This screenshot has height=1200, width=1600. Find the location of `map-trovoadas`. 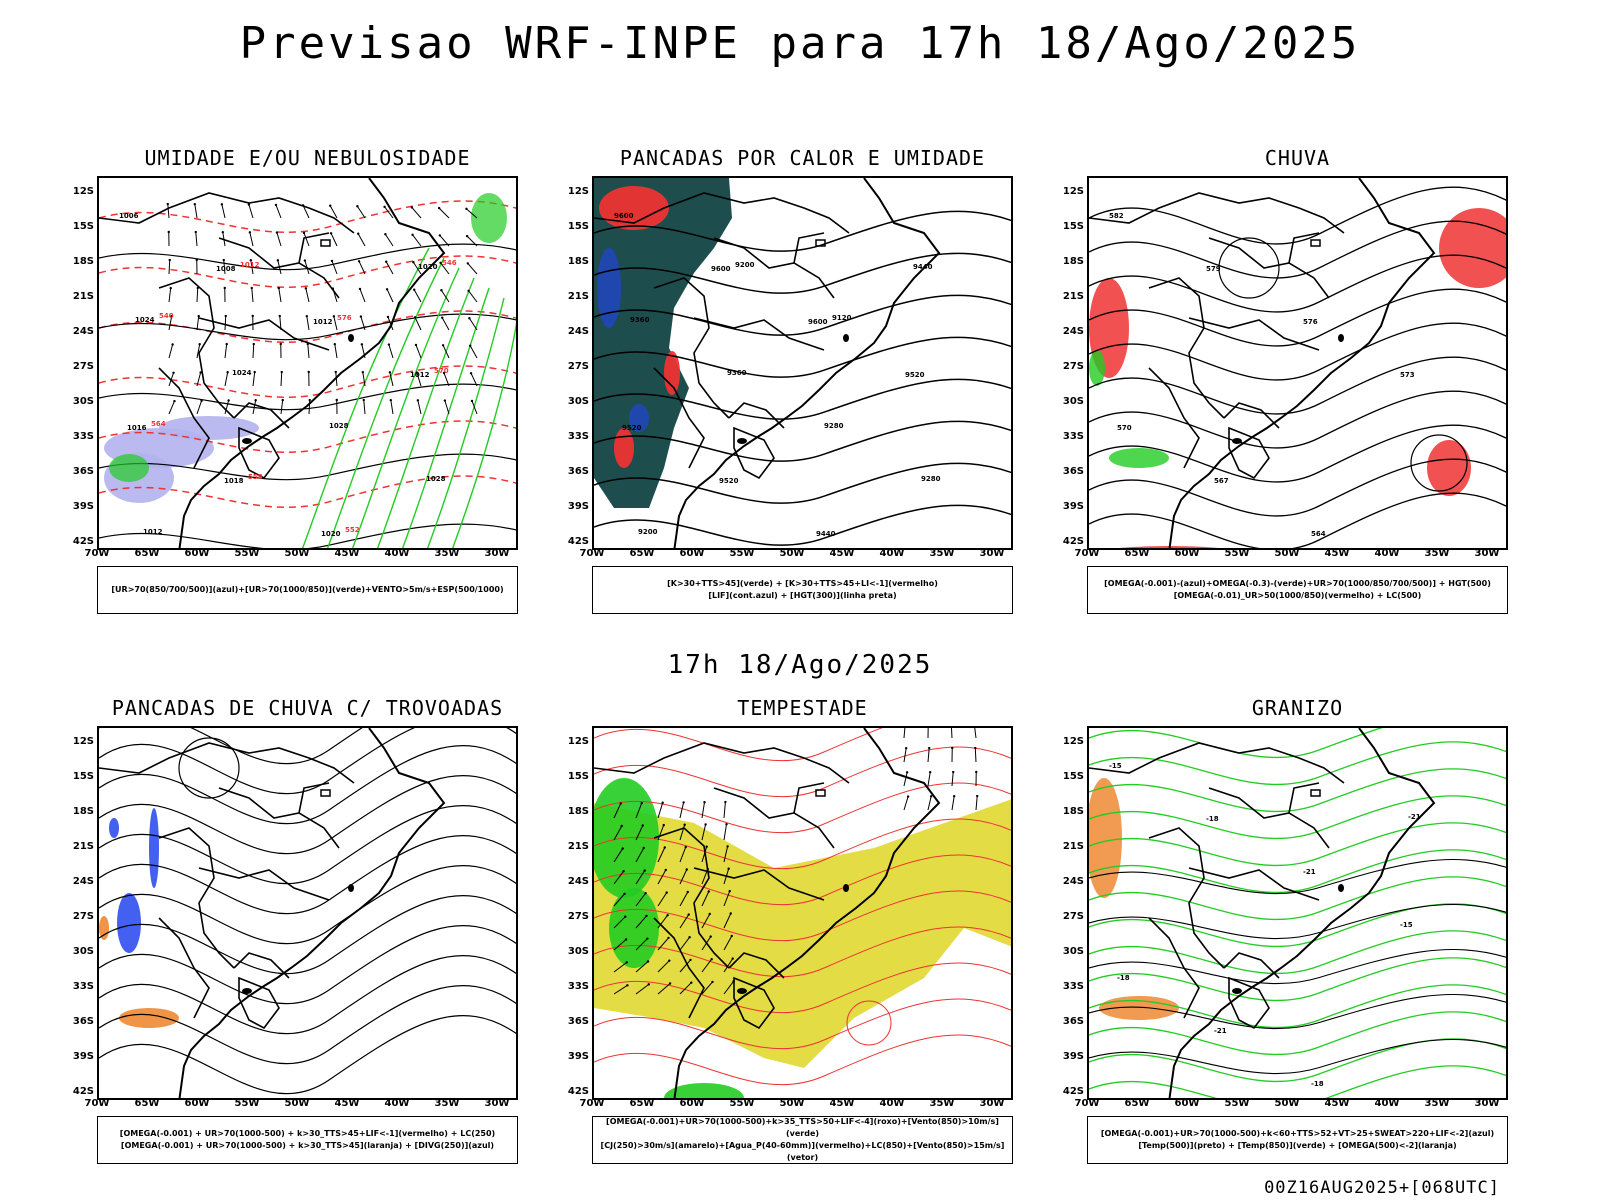

map-trovoadas is located at coordinates (307, 913).